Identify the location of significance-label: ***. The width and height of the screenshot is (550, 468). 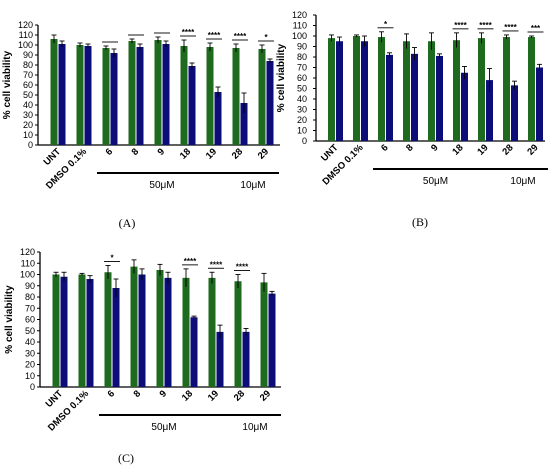
(536, 28).